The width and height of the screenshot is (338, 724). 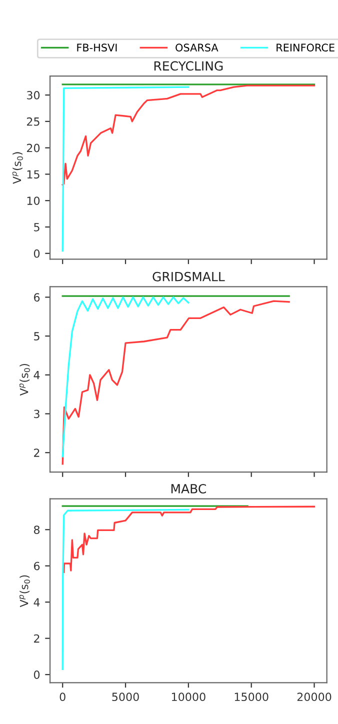 What do you see at coordinates (33, 95) in the screenshot?
I see `y-tick-label: 30` at bounding box center [33, 95].